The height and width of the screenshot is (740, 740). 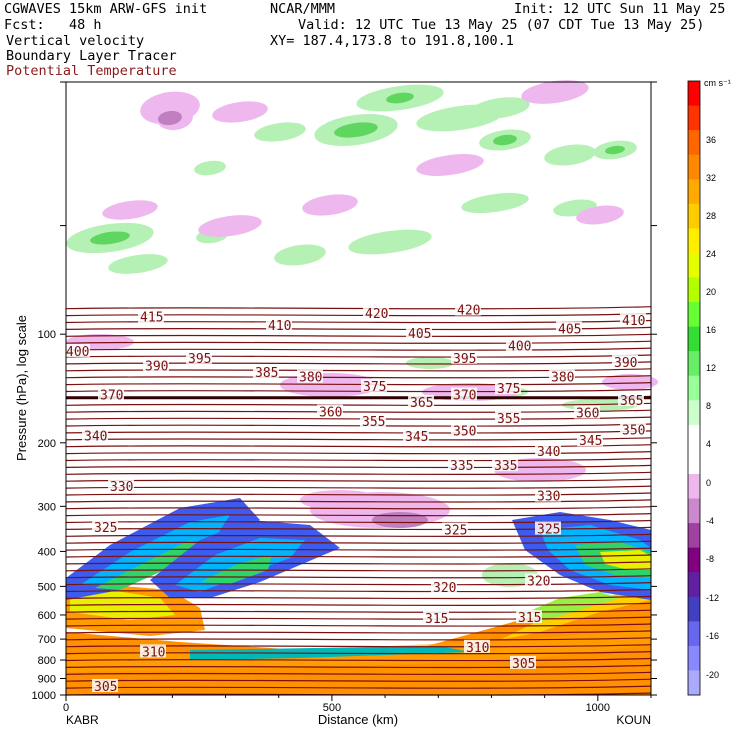 What do you see at coordinates (717, 83) in the screenshot?
I see `colorbar-units: cm s⁻¹` at bounding box center [717, 83].